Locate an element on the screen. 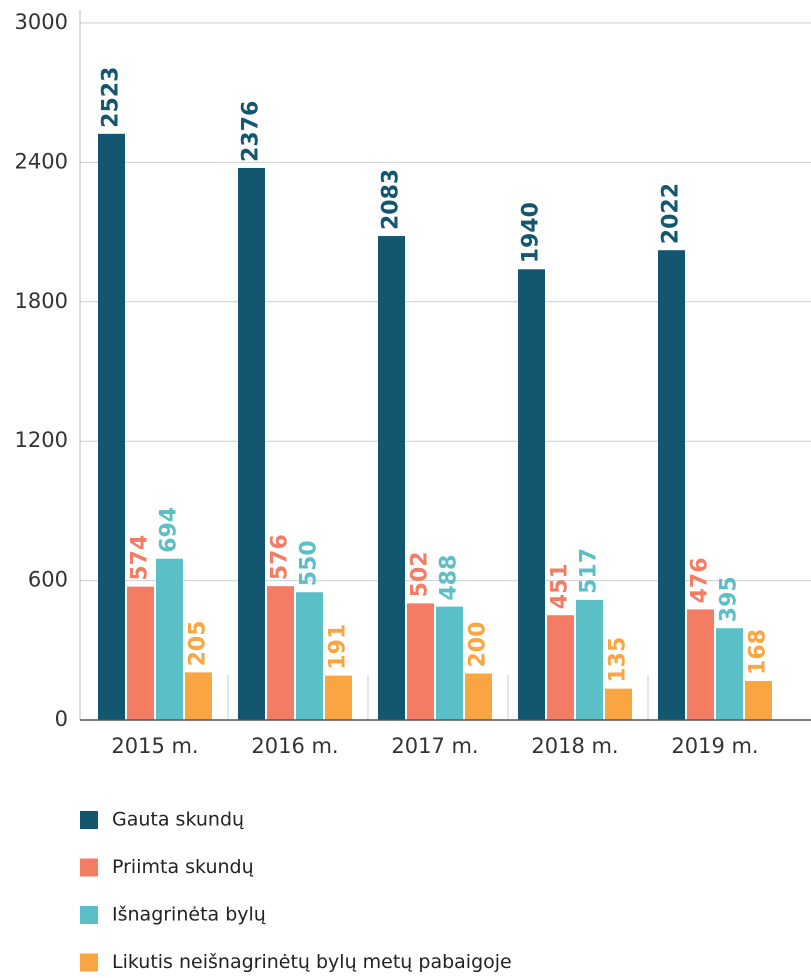 This screenshot has height=978, width=811. value-label: 191 is located at coordinates (338, 647).